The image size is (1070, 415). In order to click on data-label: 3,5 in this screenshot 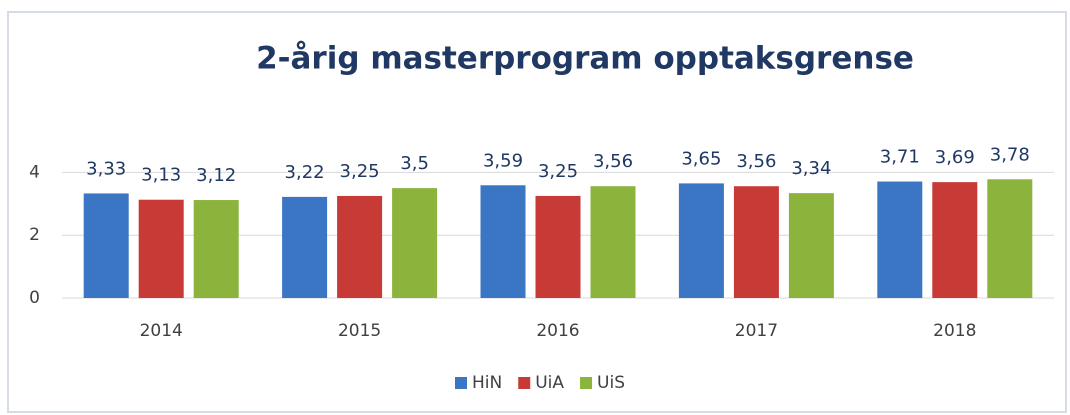, I will do `click(414, 163)`.